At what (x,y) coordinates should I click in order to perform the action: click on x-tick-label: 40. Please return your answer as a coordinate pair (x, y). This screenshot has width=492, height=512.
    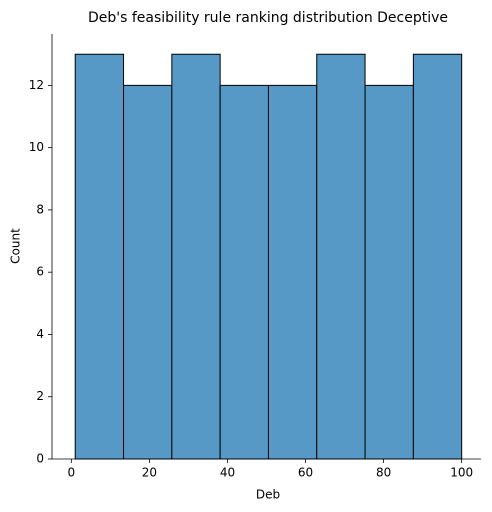
    Looking at the image, I should click on (227, 473).